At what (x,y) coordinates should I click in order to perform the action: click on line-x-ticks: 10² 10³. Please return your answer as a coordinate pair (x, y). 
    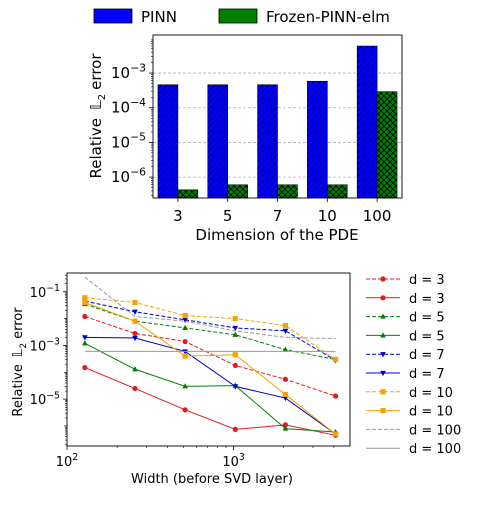
    Looking at the image, I should click on (195, 458).